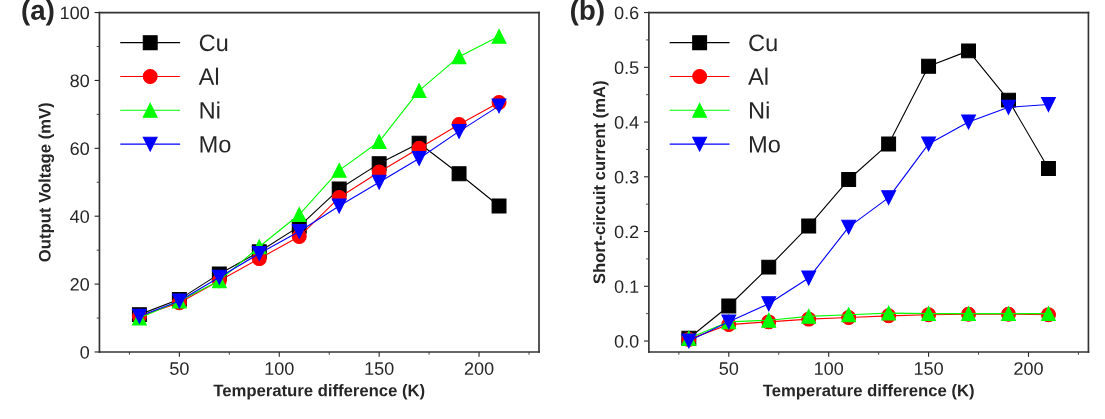 The width and height of the screenshot is (1105, 419). What do you see at coordinates (46, 182) in the screenshot?
I see `y-axis-title: Output Voltage (mV)` at bounding box center [46, 182].